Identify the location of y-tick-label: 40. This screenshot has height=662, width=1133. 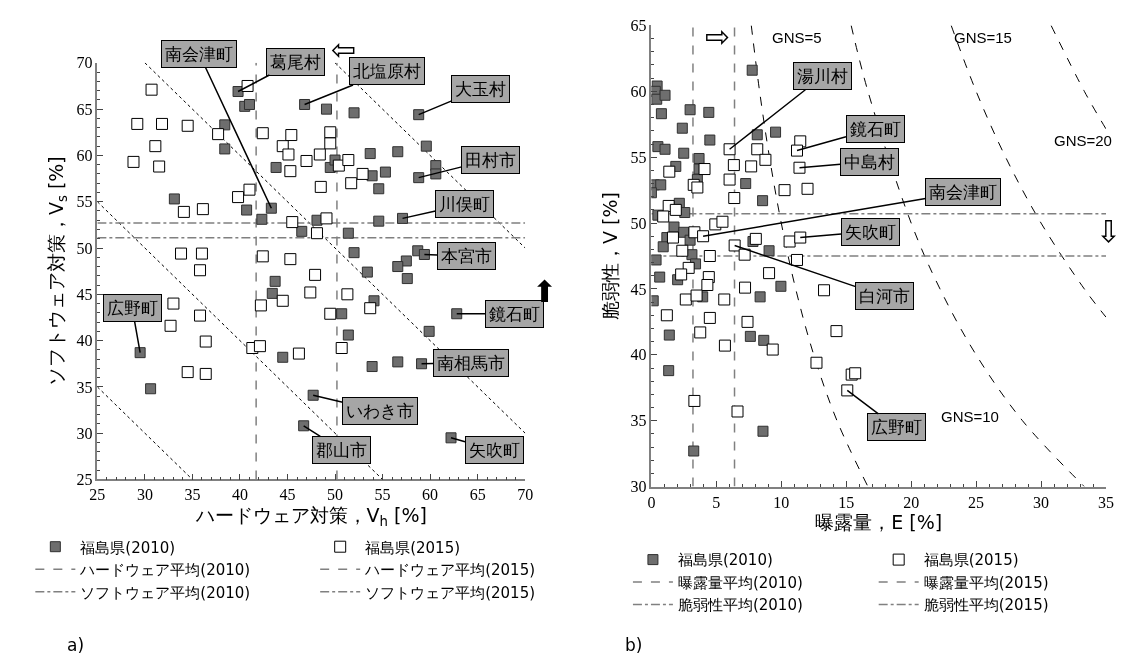
(84, 341).